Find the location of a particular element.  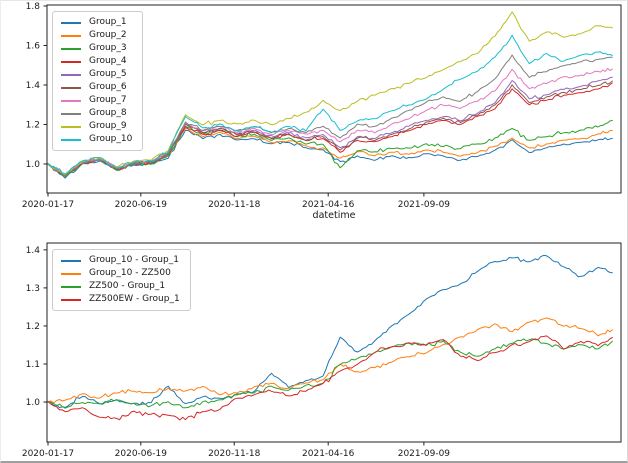

legend-item: Group_3 is located at coordinates (96, 48).